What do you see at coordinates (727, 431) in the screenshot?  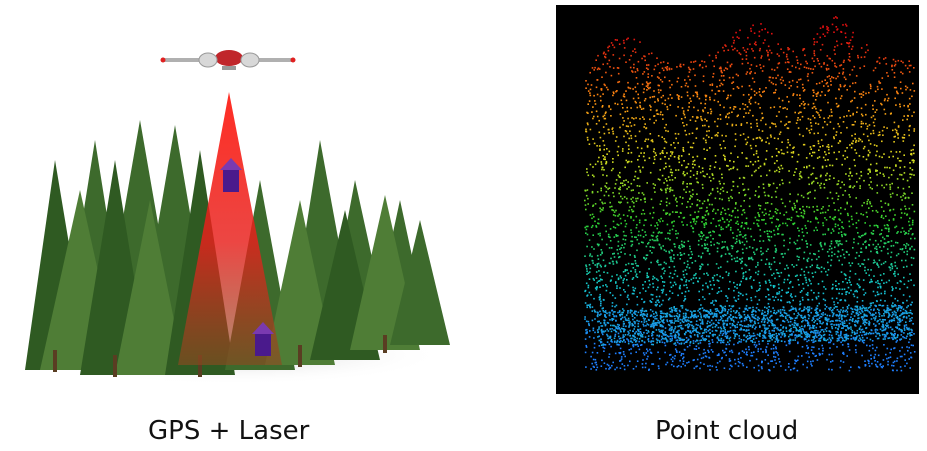 I see `caption-point-cloud: Point cloud` at bounding box center [727, 431].